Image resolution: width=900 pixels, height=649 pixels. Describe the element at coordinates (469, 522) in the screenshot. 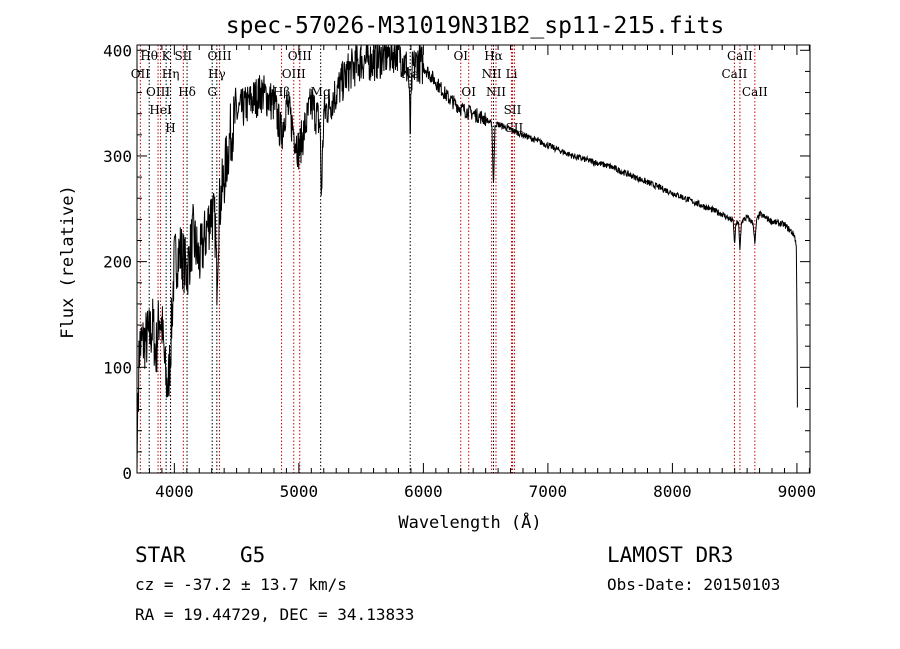

I see `x-axis-label: Wavelength (Å)` at that location.